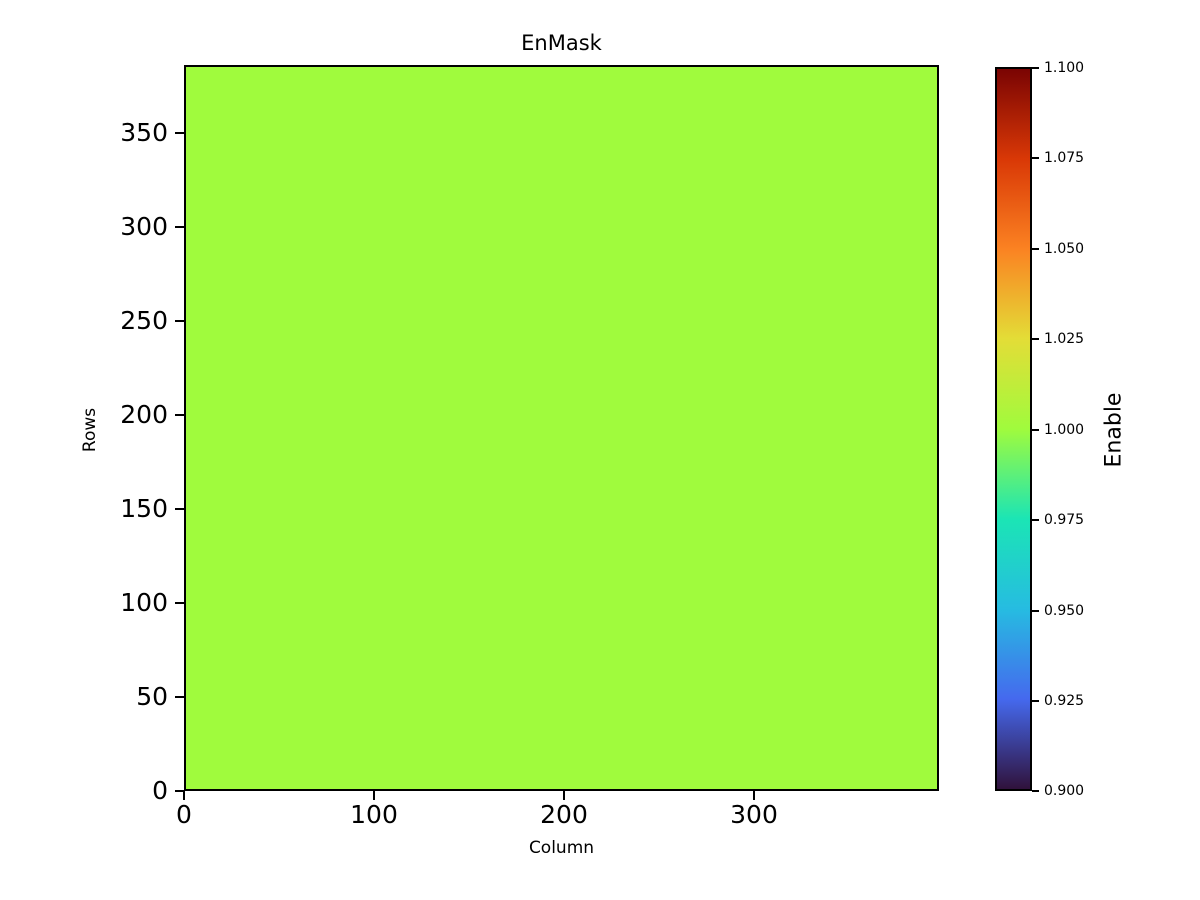 This screenshot has width=1200, height=900. Describe the element at coordinates (144, 320) in the screenshot. I see `y-tick-label: 250` at that location.